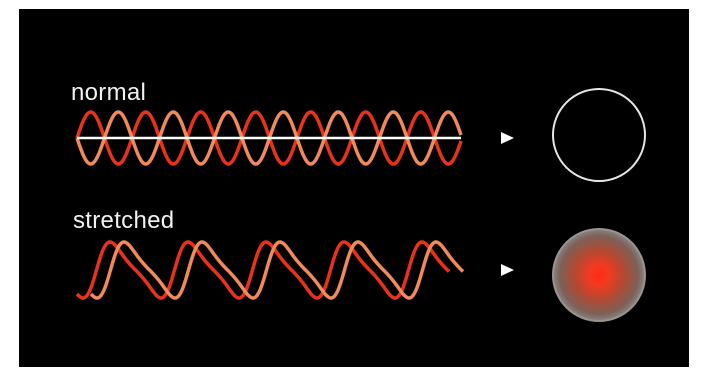 This screenshot has height=377, width=708. I want to click on glowing-red-sphere-icon, so click(599, 275).